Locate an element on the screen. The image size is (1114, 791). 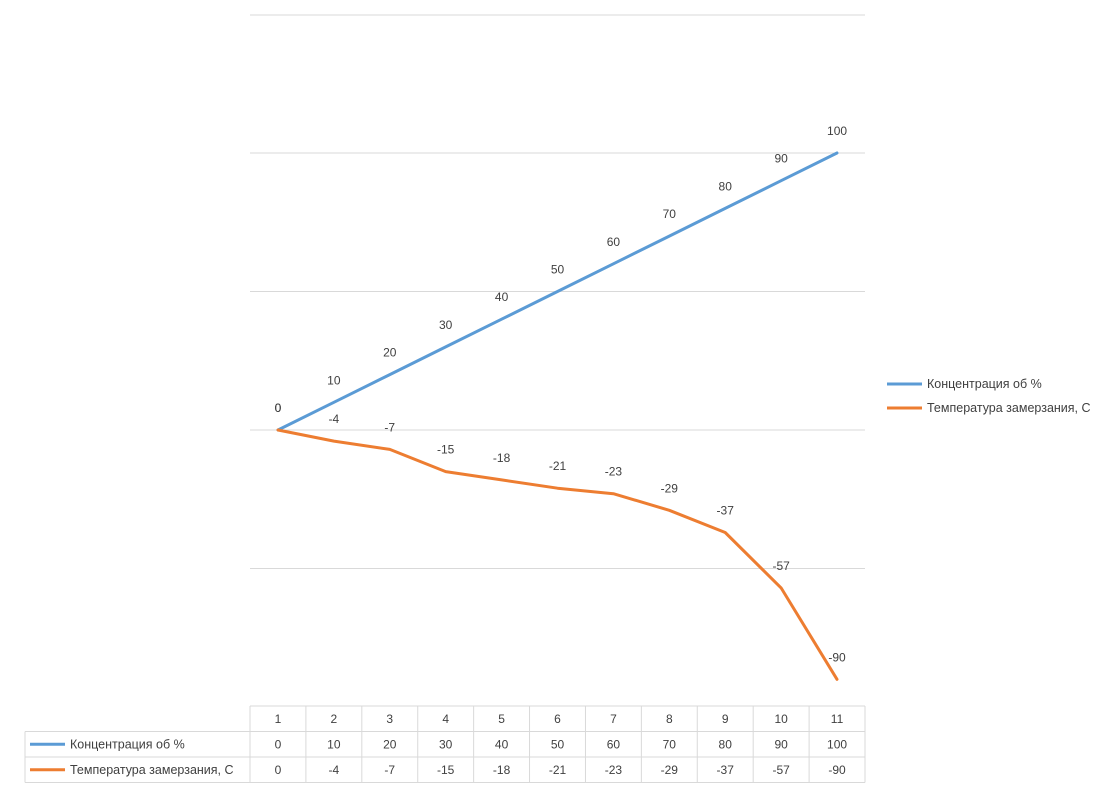
data-label: -18 is located at coordinates (502, 458).